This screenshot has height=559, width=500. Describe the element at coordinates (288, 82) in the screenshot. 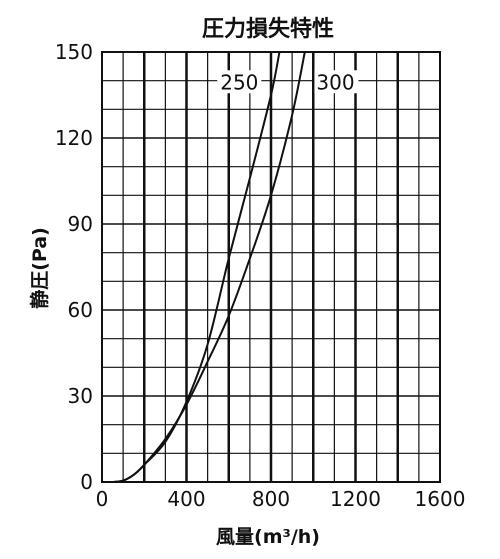

I see `series-labels: 250 300` at that location.